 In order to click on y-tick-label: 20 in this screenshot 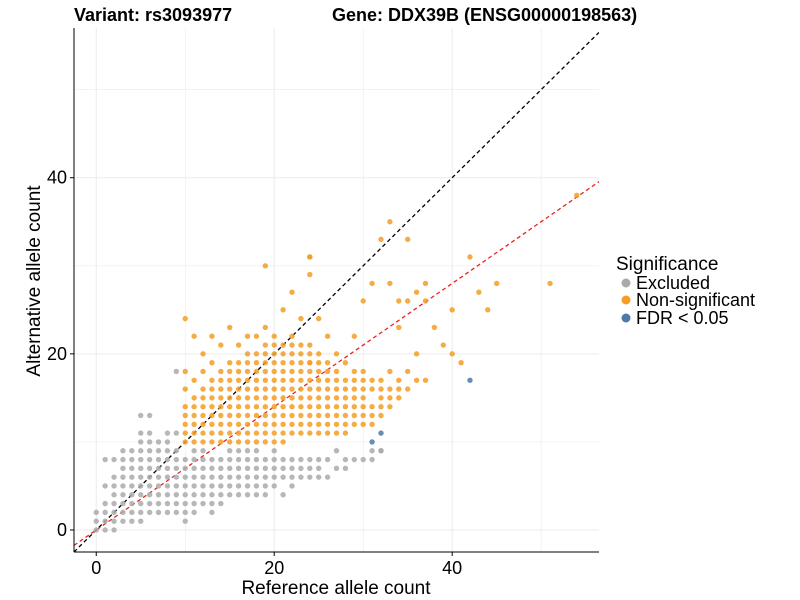, I will do `click(57, 354)`.